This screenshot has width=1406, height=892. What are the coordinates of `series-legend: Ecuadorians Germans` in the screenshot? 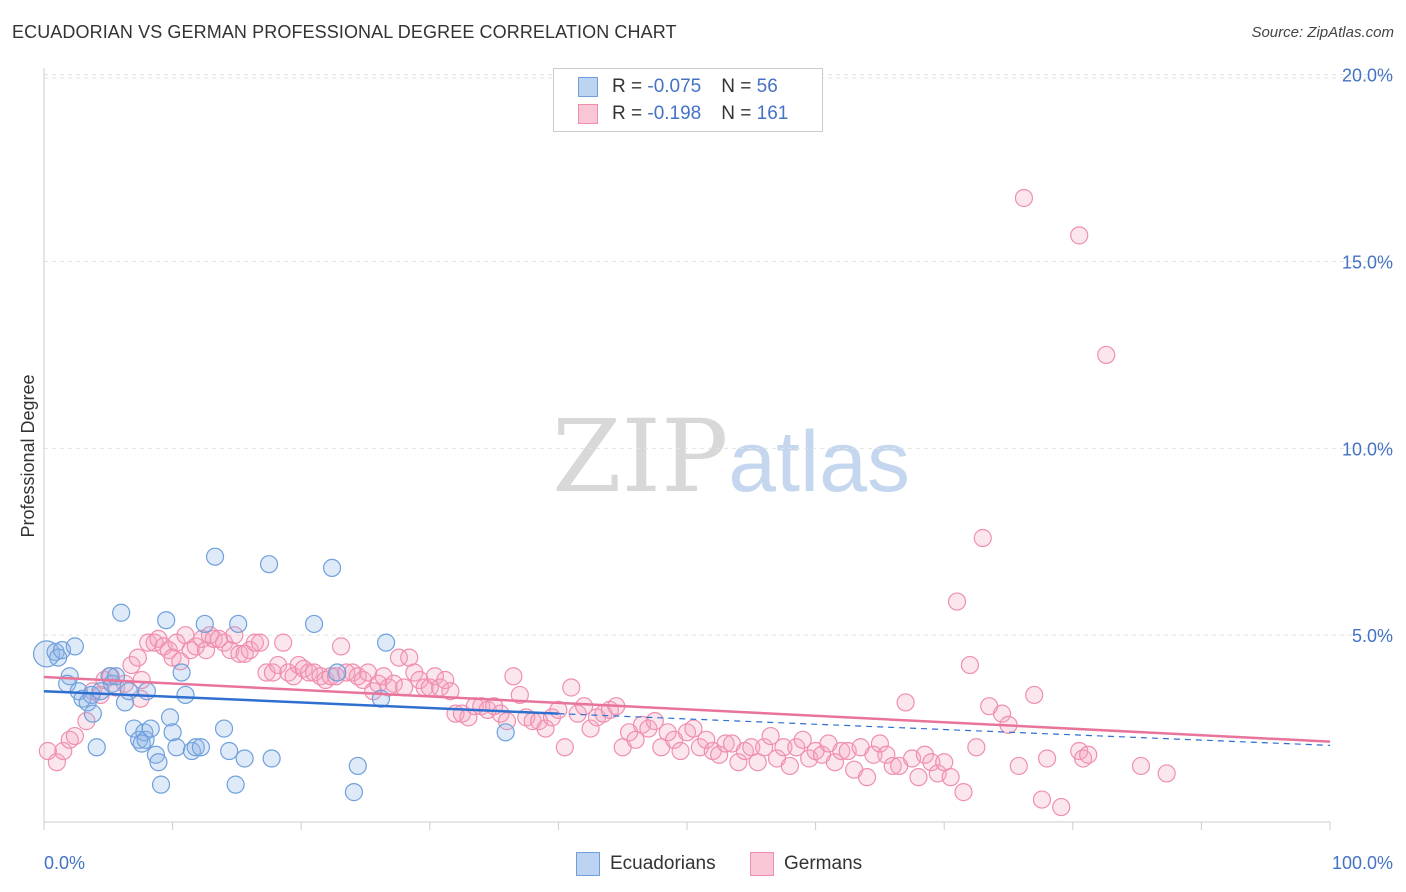 It's located at (703, 865).